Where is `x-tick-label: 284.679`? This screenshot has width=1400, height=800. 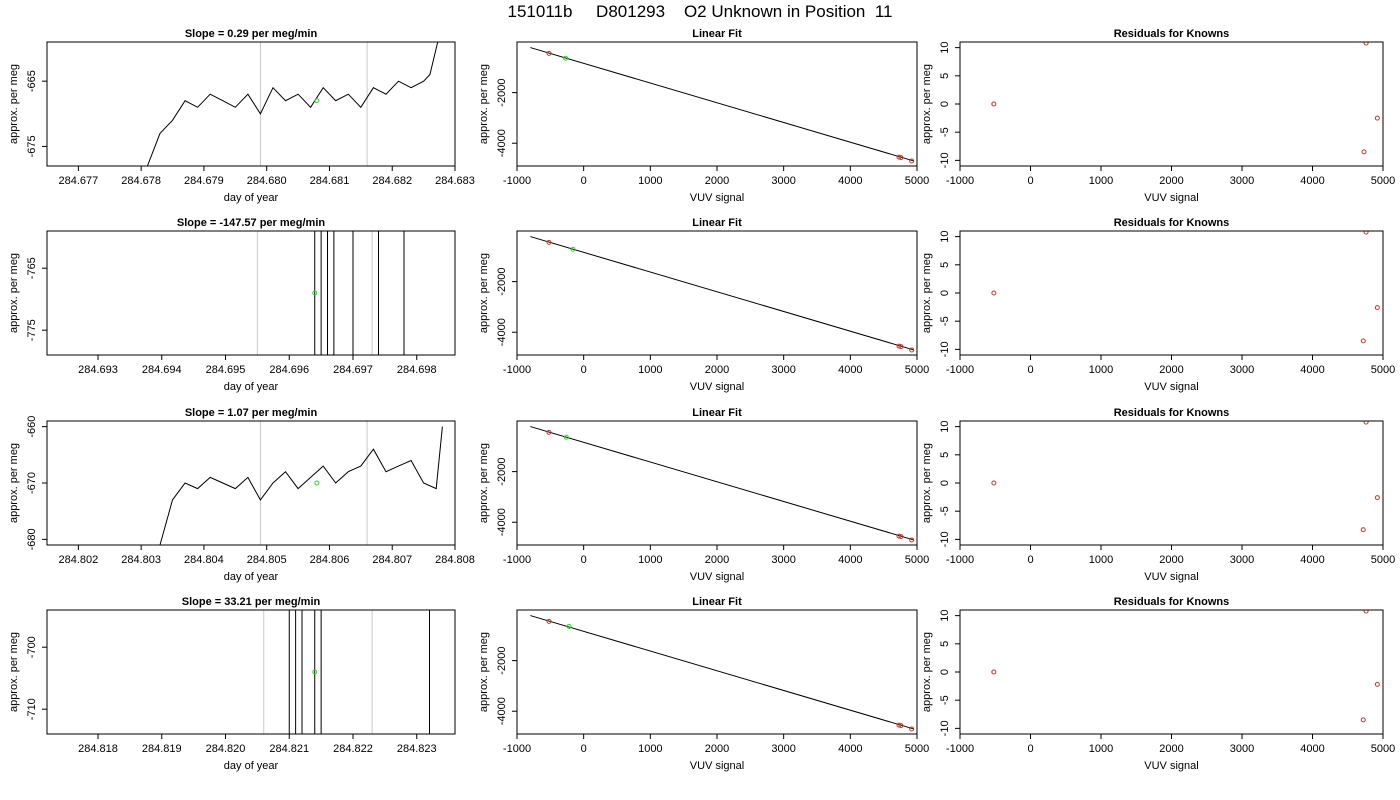
x-tick-label: 284.679 is located at coordinates (204, 181).